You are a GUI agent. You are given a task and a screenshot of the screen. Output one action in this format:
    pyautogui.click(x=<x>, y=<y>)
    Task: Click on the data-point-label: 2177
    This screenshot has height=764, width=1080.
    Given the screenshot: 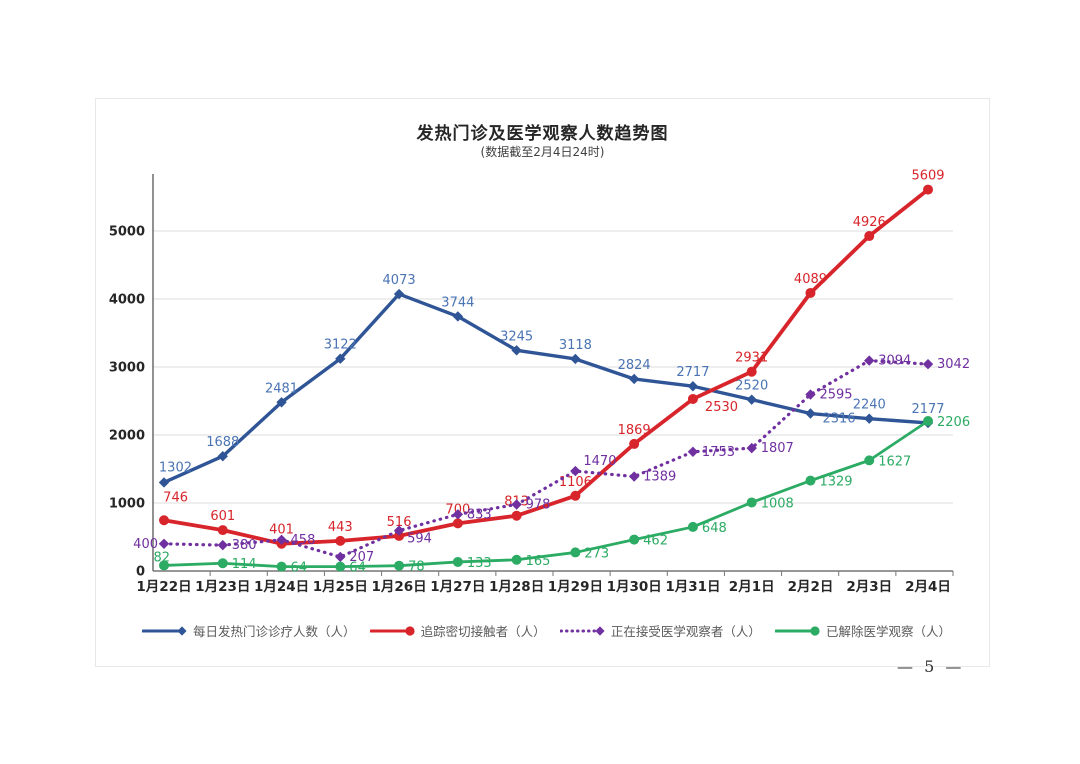 What is the action you would take?
    pyautogui.click(x=927, y=409)
    